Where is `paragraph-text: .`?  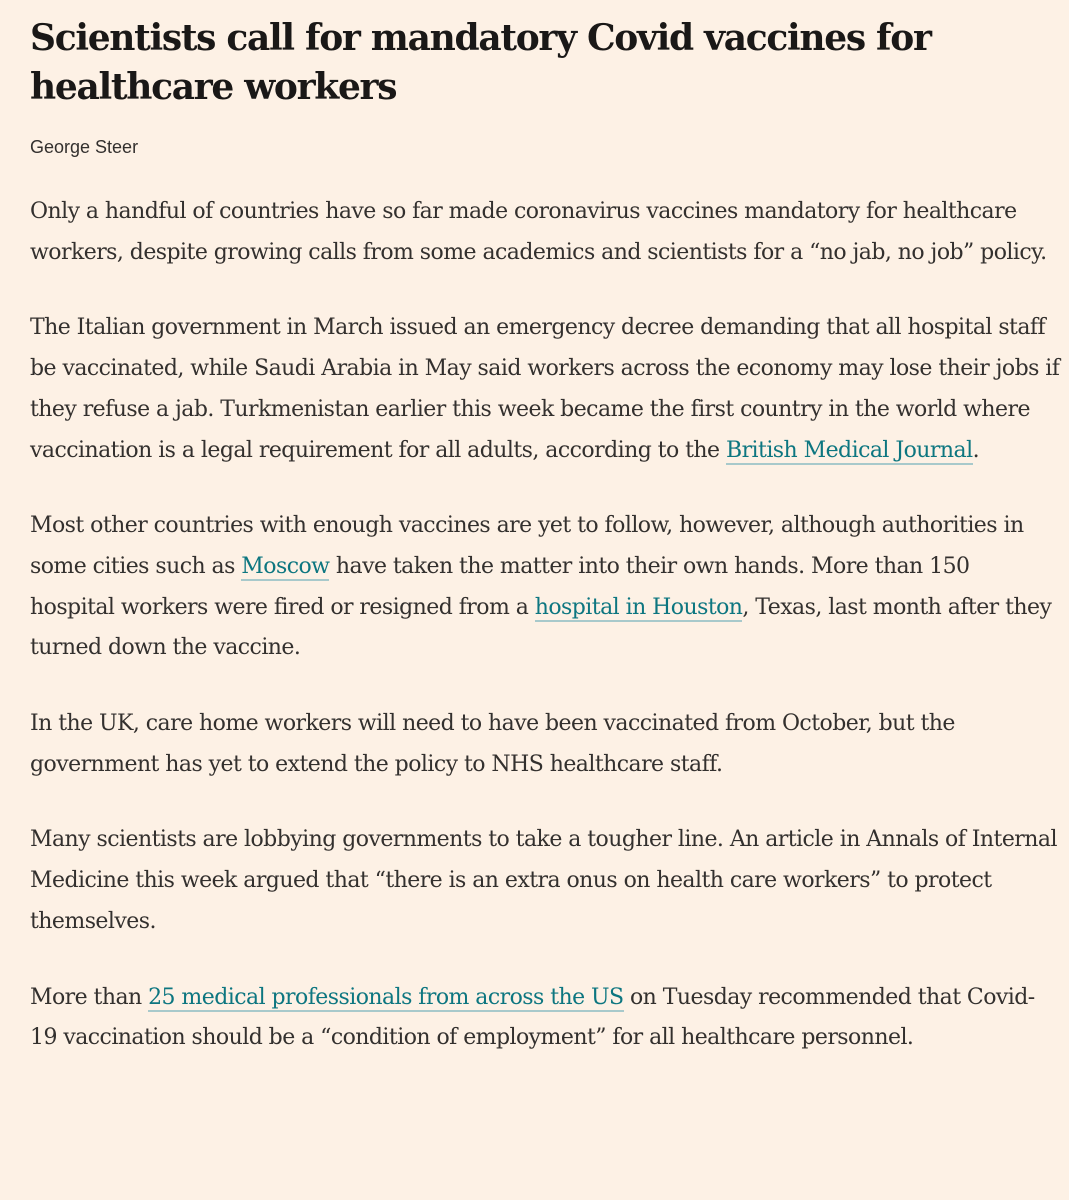 paragraph-text: . is located at coordinates (976, 450).